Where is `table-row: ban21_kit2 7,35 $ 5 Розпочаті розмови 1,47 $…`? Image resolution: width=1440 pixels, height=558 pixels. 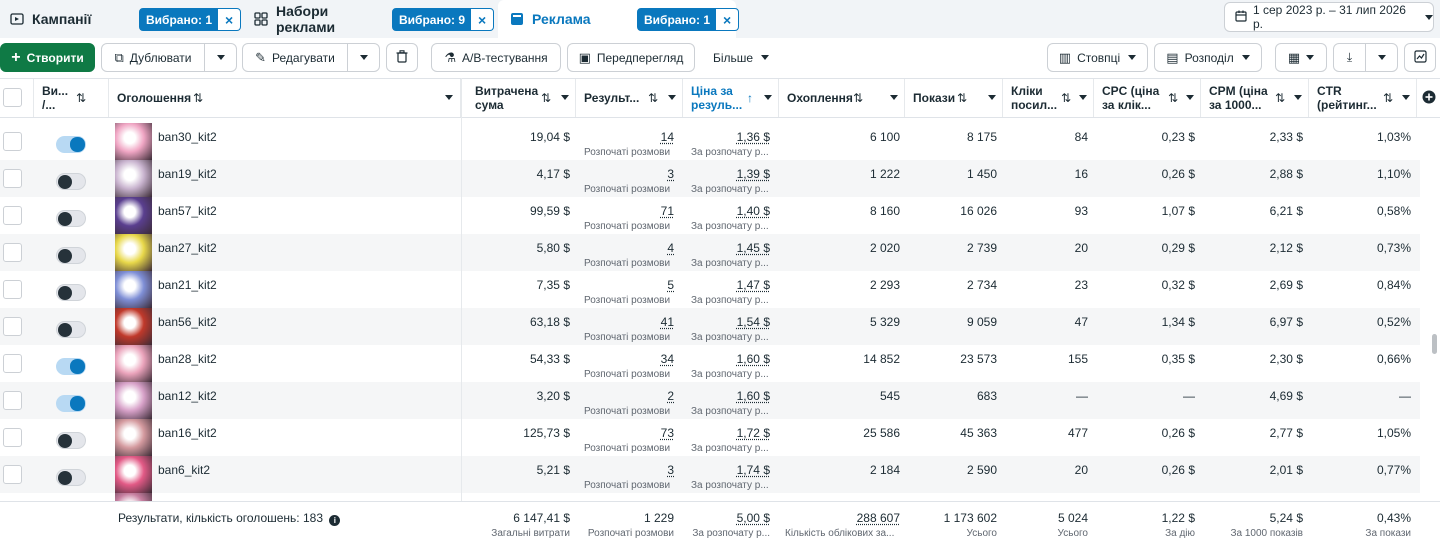 table-row: ban21_kit2 7,35 $ 5 Розпочаті розмови 1,47 $… is located at coordinates (710, 289).